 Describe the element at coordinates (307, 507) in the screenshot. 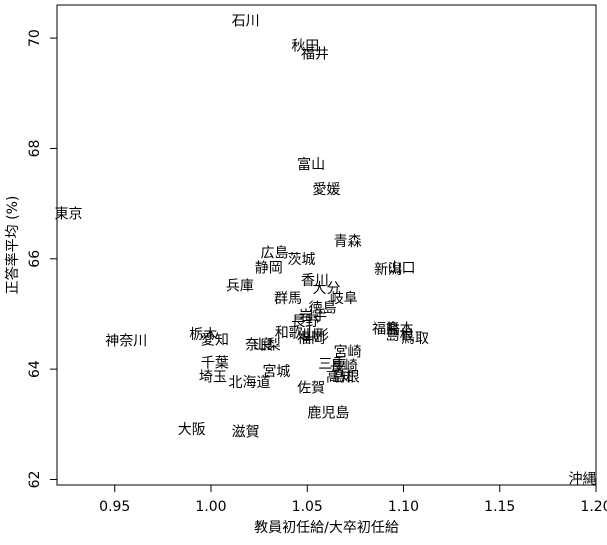

I see `x-tick-label: 1.05` at that location.